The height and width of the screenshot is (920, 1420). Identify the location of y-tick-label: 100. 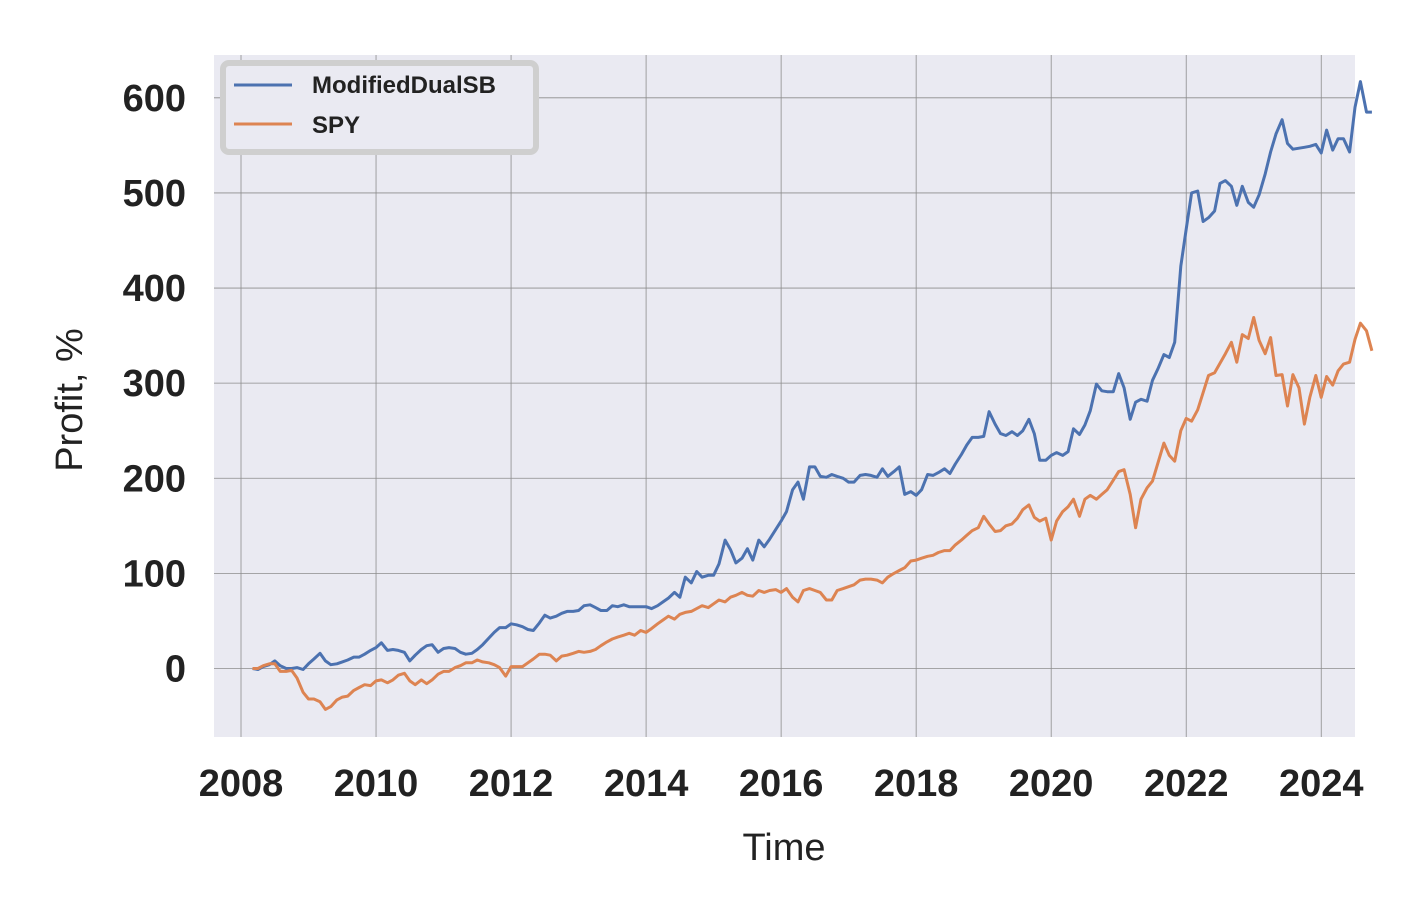
(154, 574).